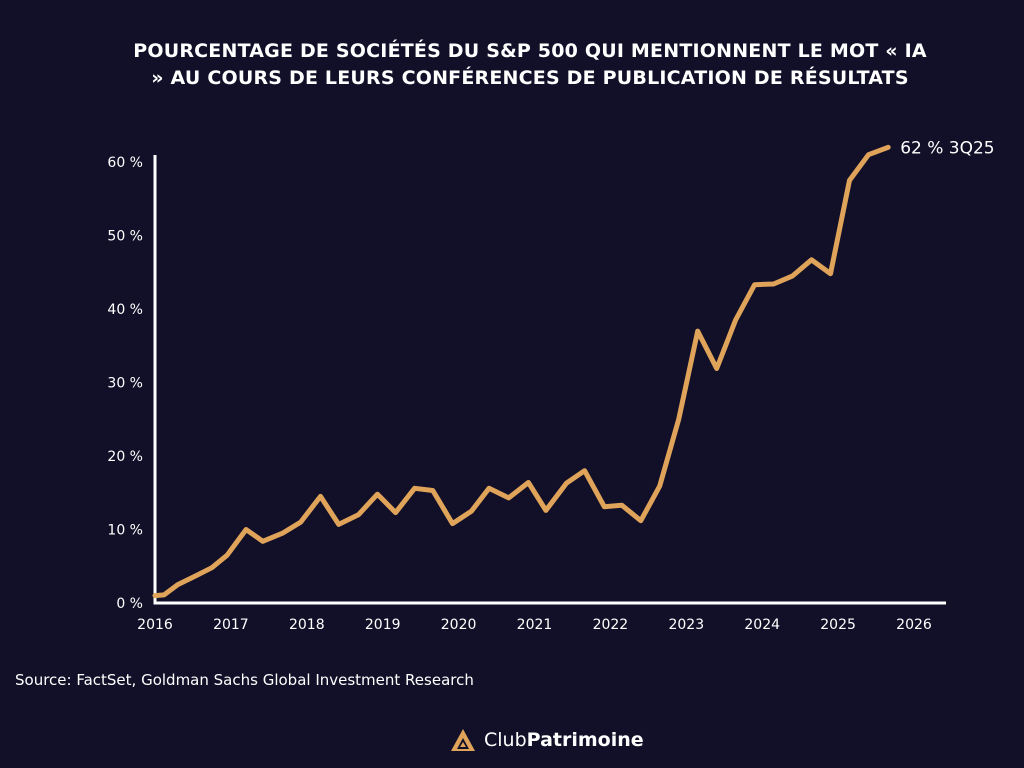 This screenshot has height=768, width=1024. What do you see at coordinates (914, 625) in the screenshot?
I see `x-tick-label: 2026` at bounding box center [914, 625].